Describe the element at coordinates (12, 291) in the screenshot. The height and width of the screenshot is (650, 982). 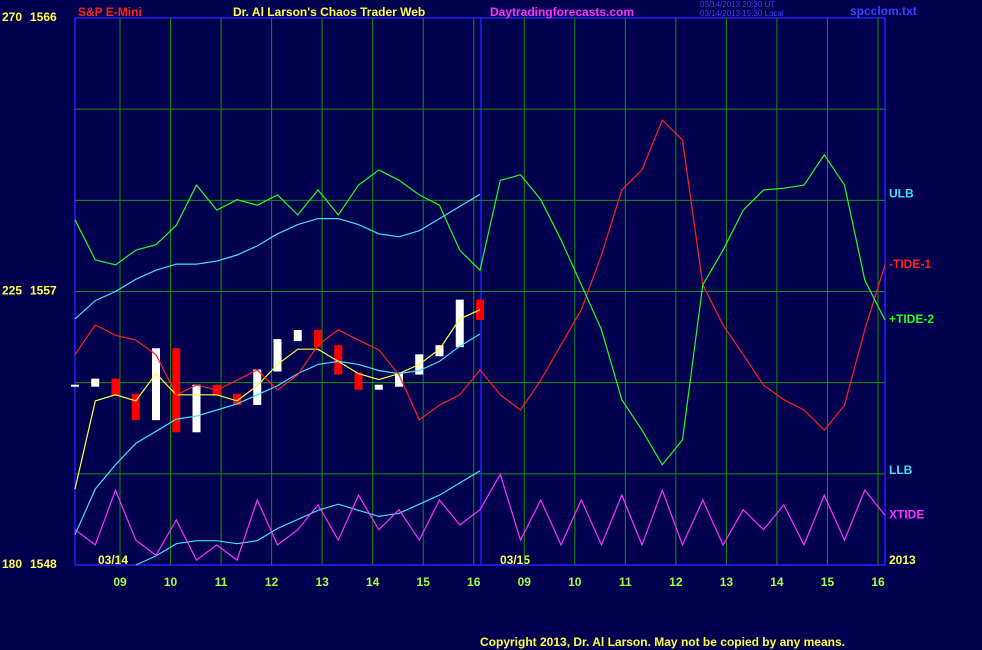
I see `y2-tick-label: 225` at that location.